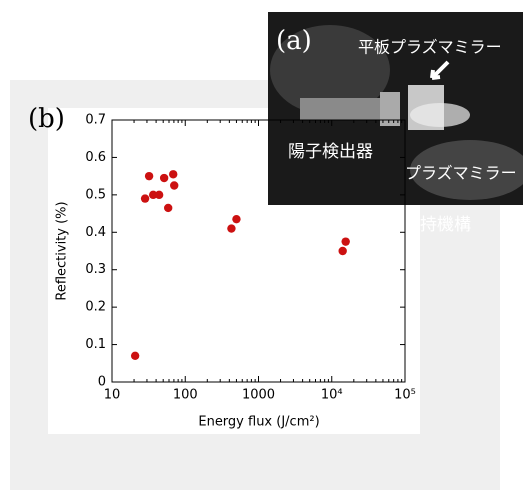 The image size is (523, 490). I want to click on x-tick-label: 10, so click(112, 395).